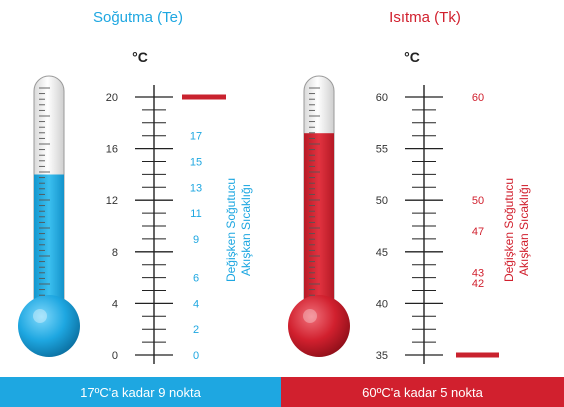 This screenshot has width=564, height=407. Describe the element at coordinates (196, 137) in the screenshot. I see `cooling-point-label: 17` at that location.